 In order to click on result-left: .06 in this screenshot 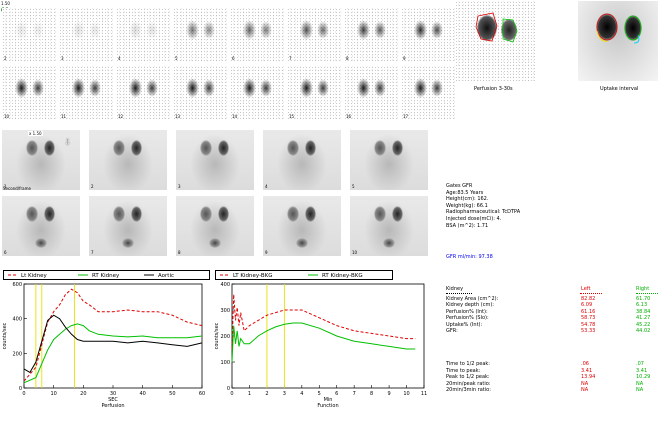, I will do `click(585, 364)`.